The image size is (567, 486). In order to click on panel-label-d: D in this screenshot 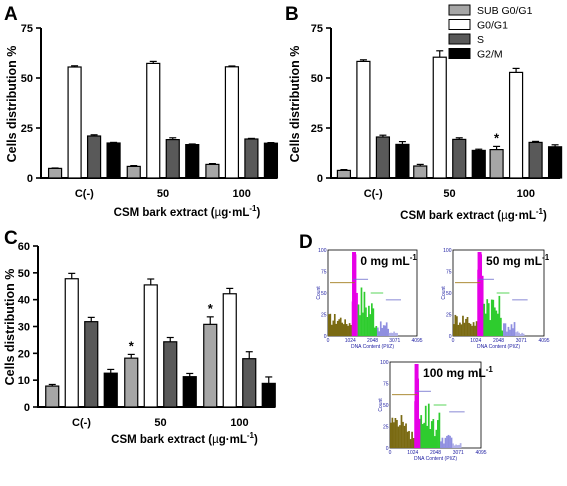, I will do `click(306, 242)`.